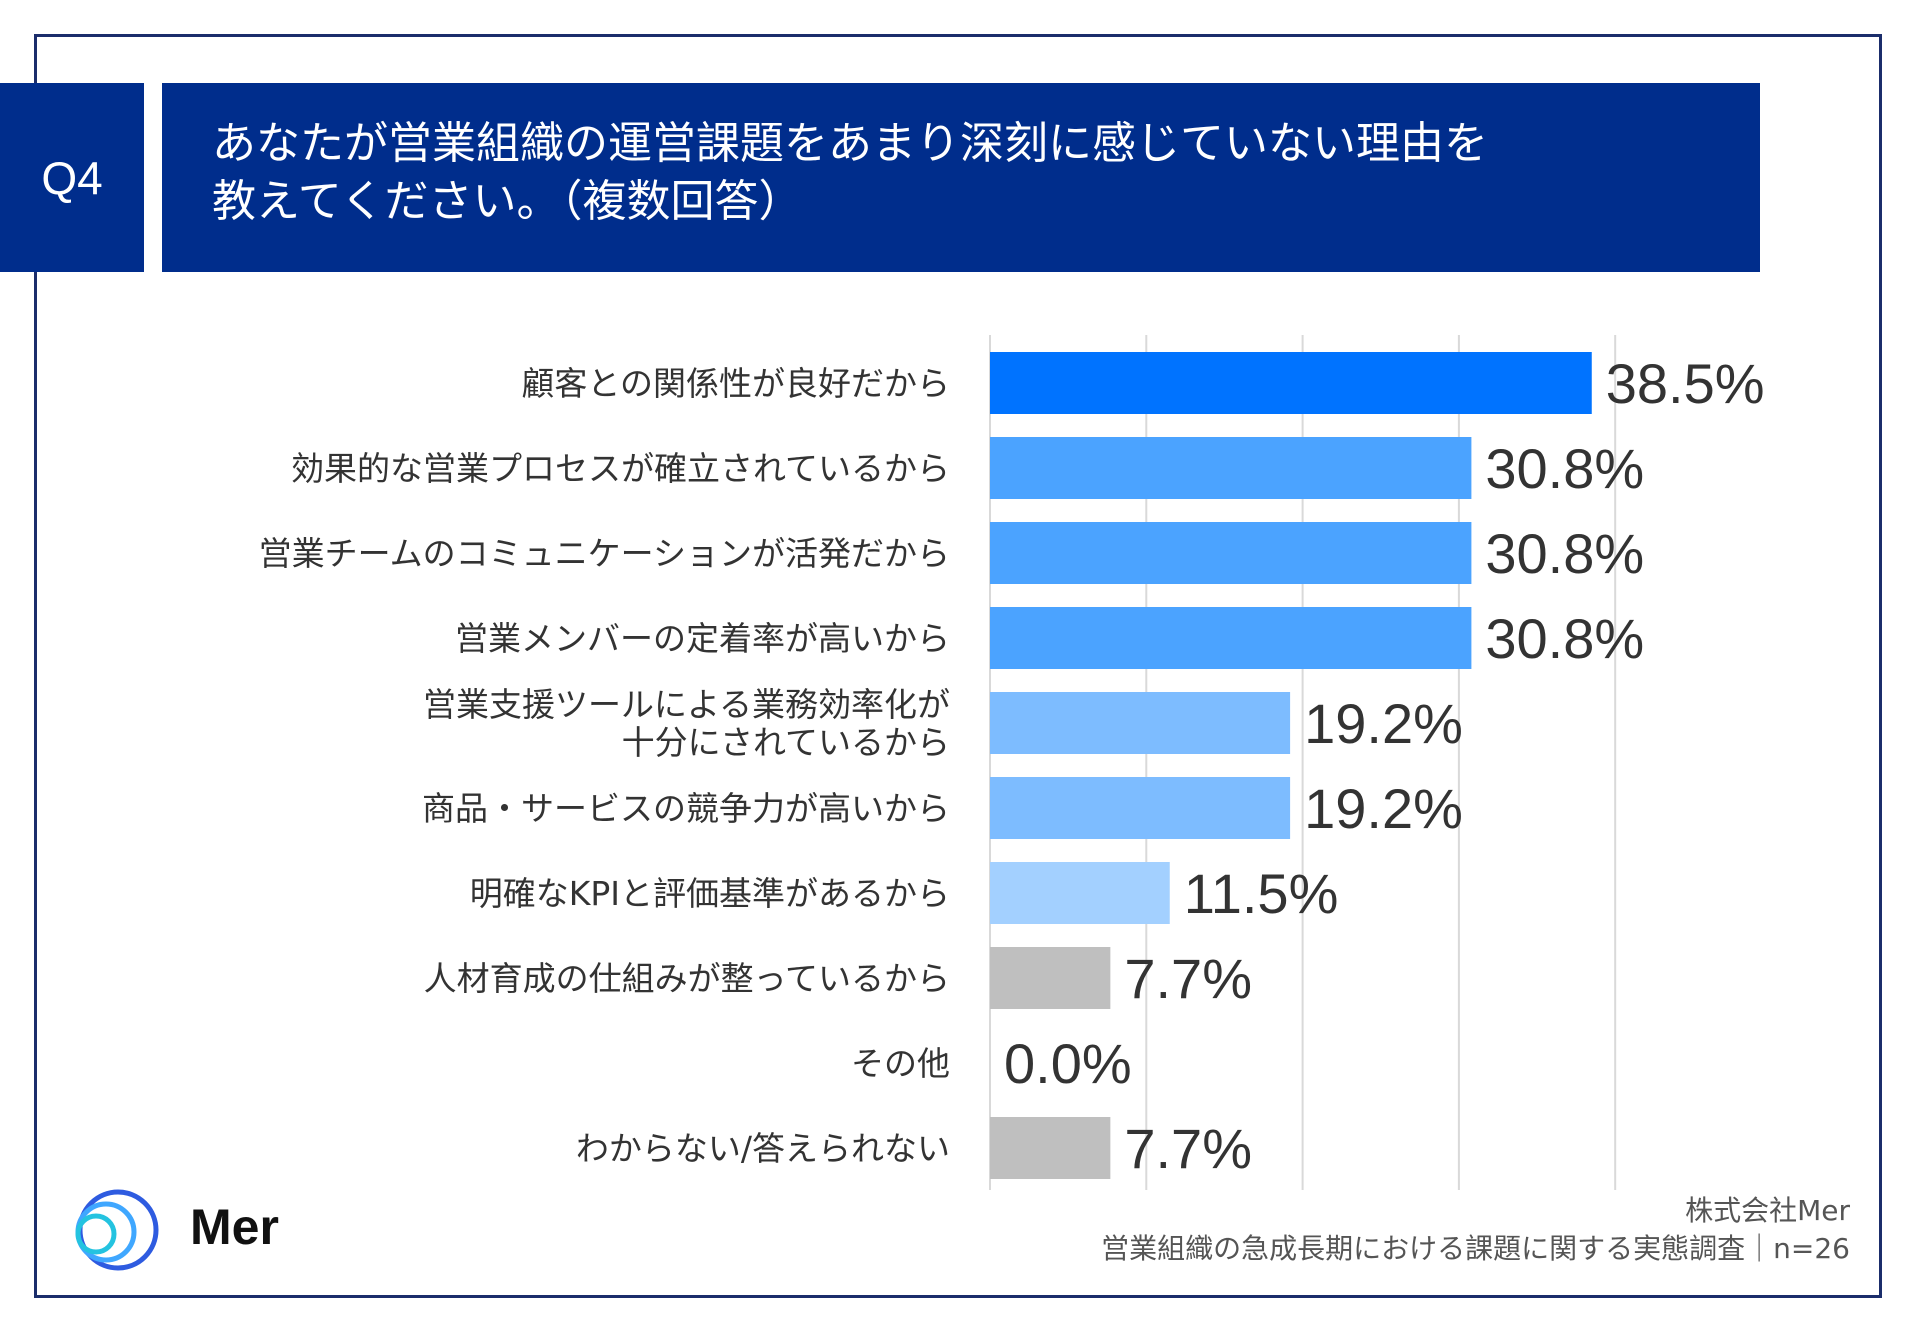 Image resolution: width=1920 pixels, height=1329 pixels. What do you see at coordinates (686, 808) in the screenshot?
I see `category-label: 商品・サービスの競争力が高いから` at bounding box center [686, 808].